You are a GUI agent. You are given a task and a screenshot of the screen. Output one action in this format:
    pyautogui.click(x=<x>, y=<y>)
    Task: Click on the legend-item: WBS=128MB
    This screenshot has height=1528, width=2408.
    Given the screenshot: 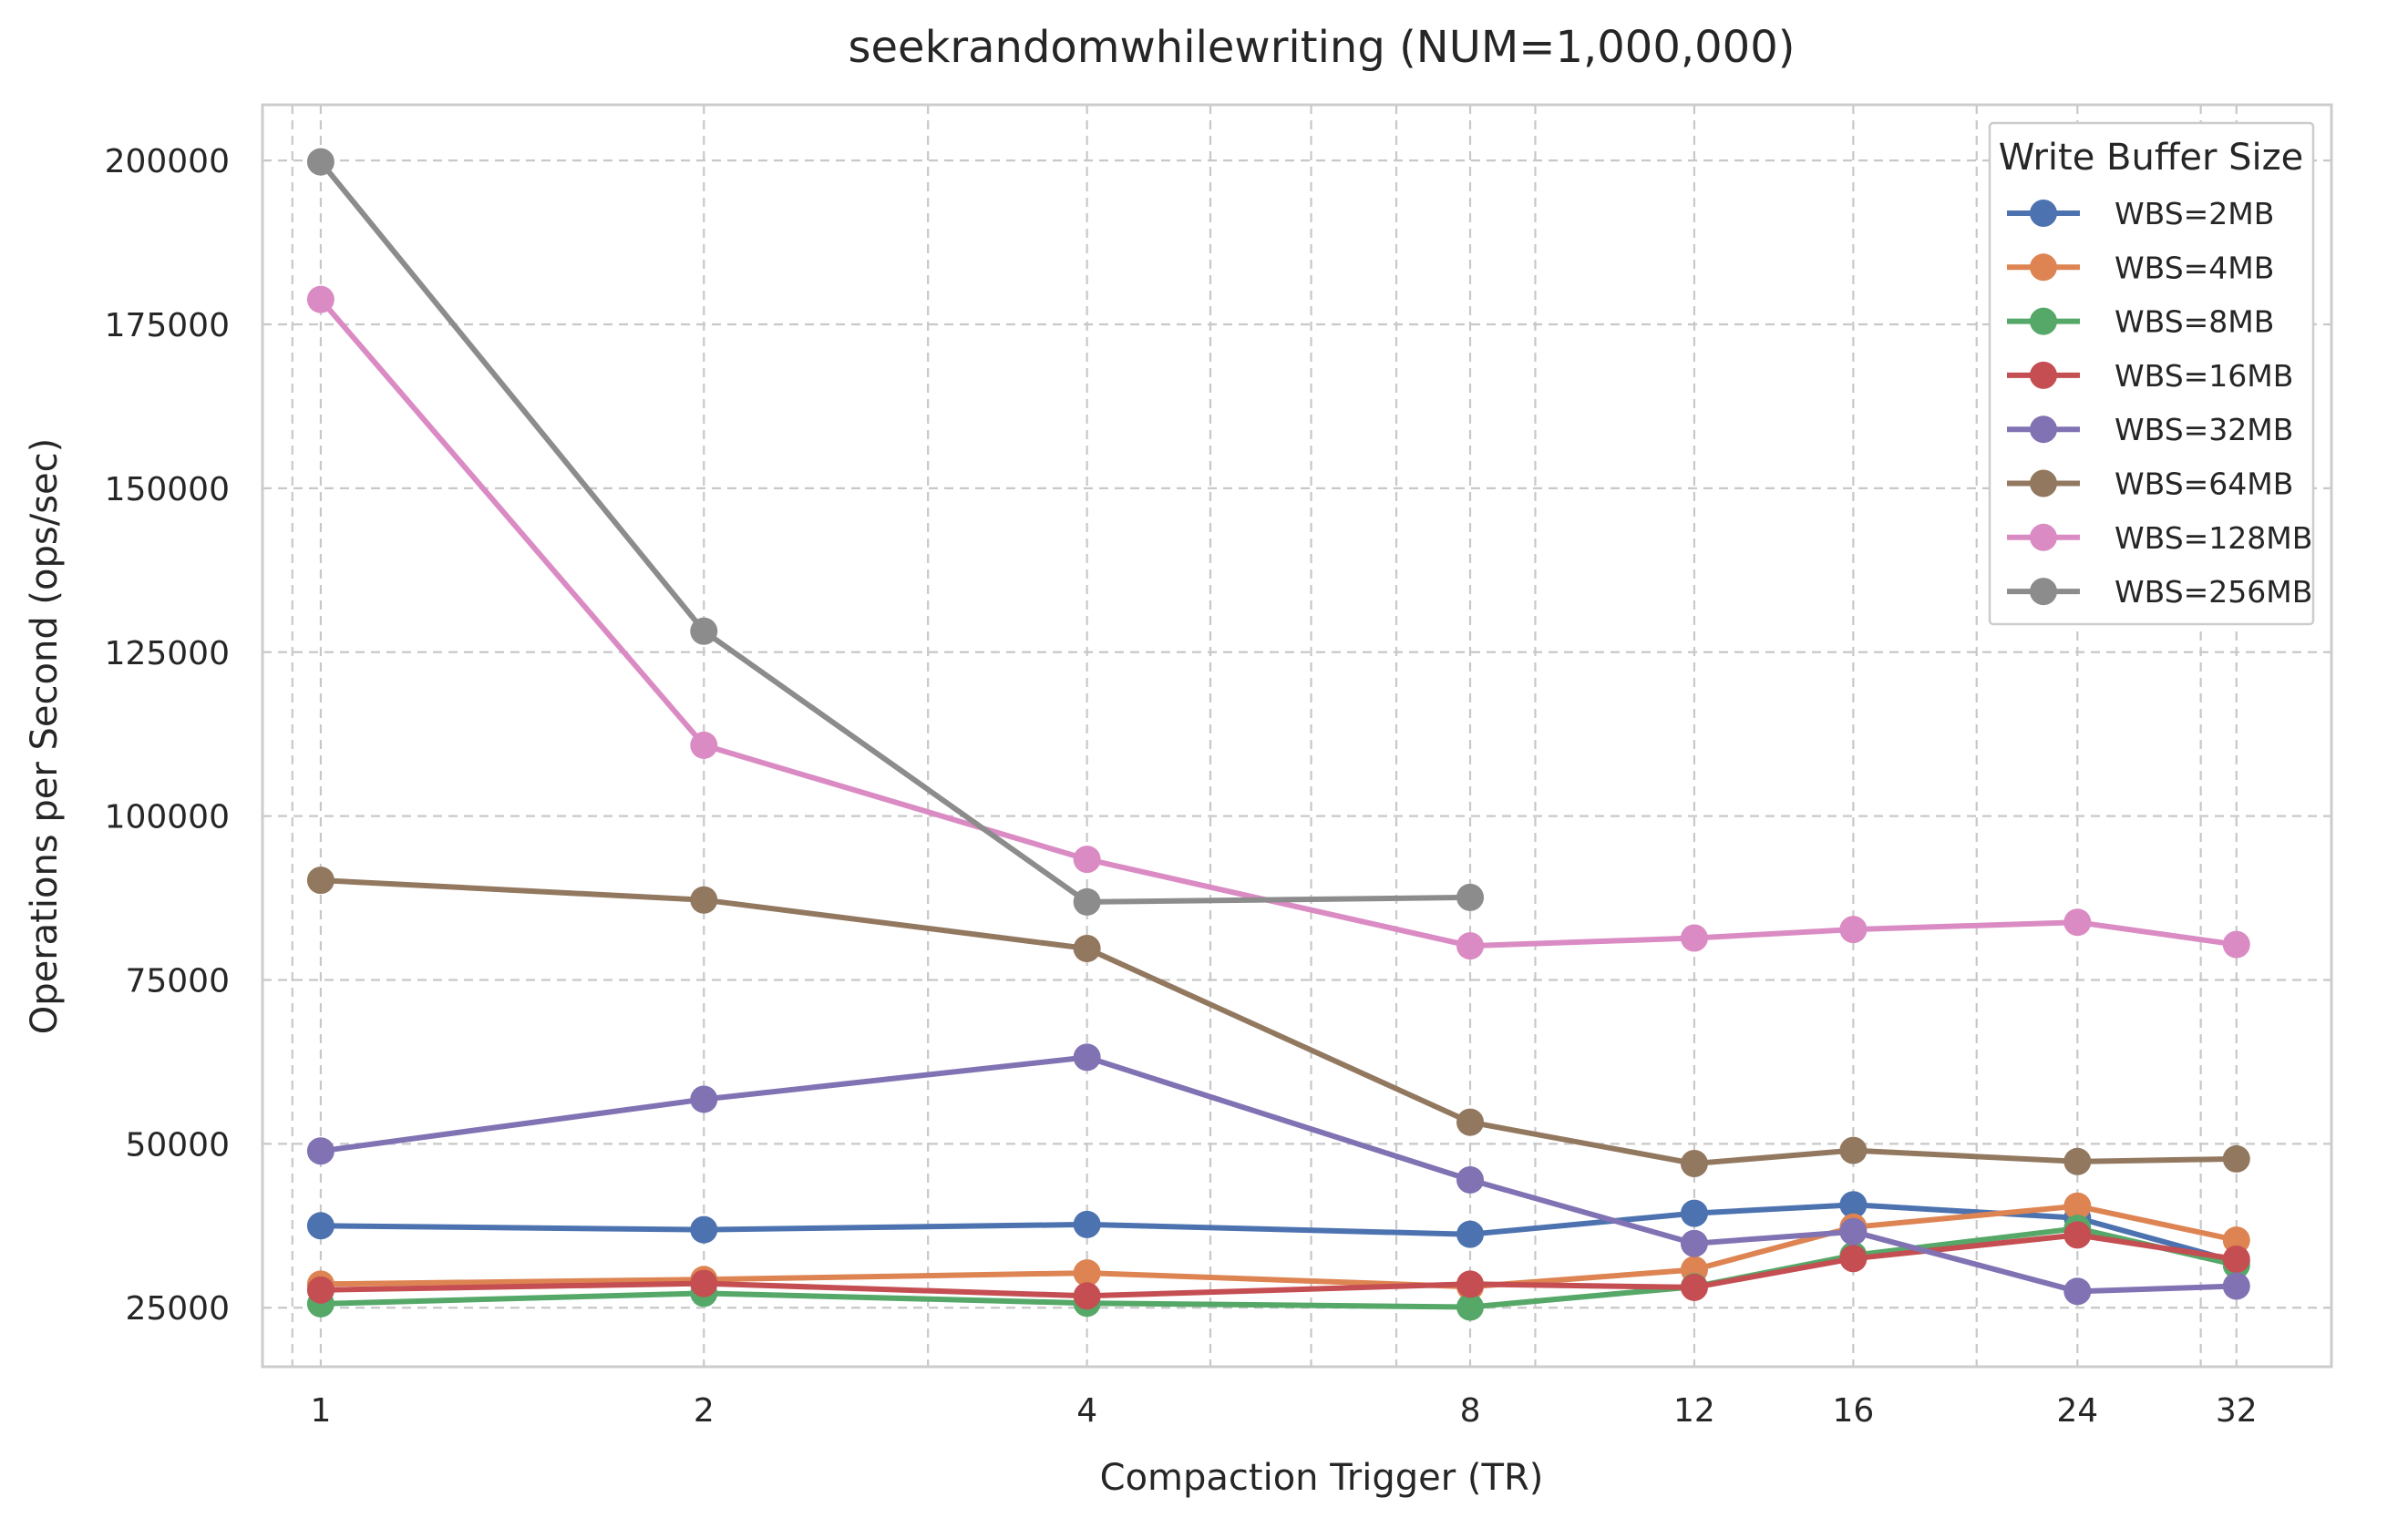 What is the action you would take?
    pyautogui.click(x=2160, y=538)
    